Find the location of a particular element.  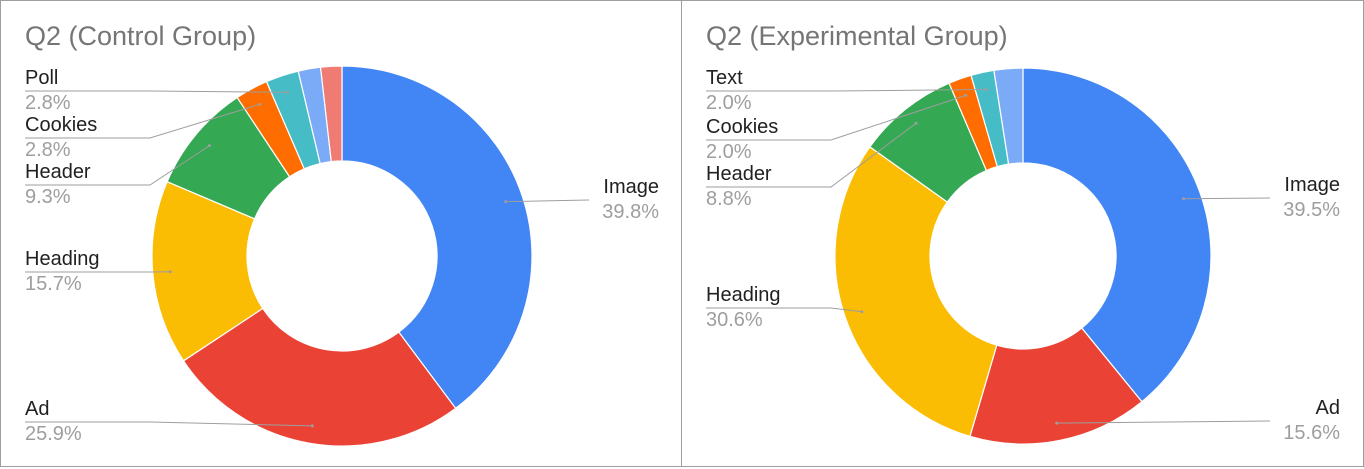

leader-line-heading is located at coordinates (784, 310).